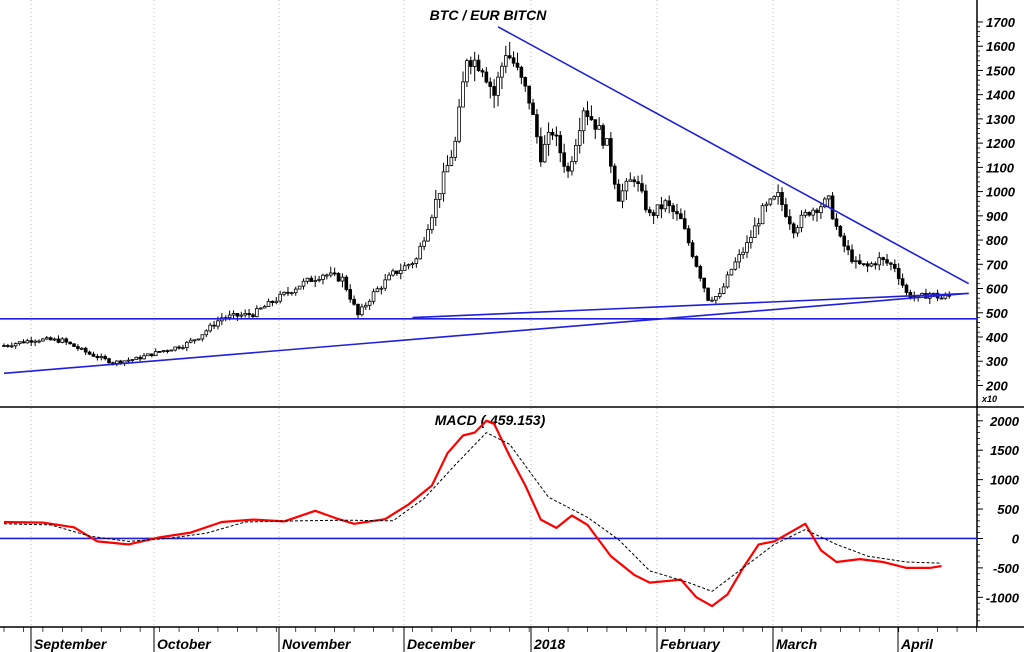  Describe the element at coordinates (1001, 119) in the screenshot. I see `price-tick-label: 1300` at that location.